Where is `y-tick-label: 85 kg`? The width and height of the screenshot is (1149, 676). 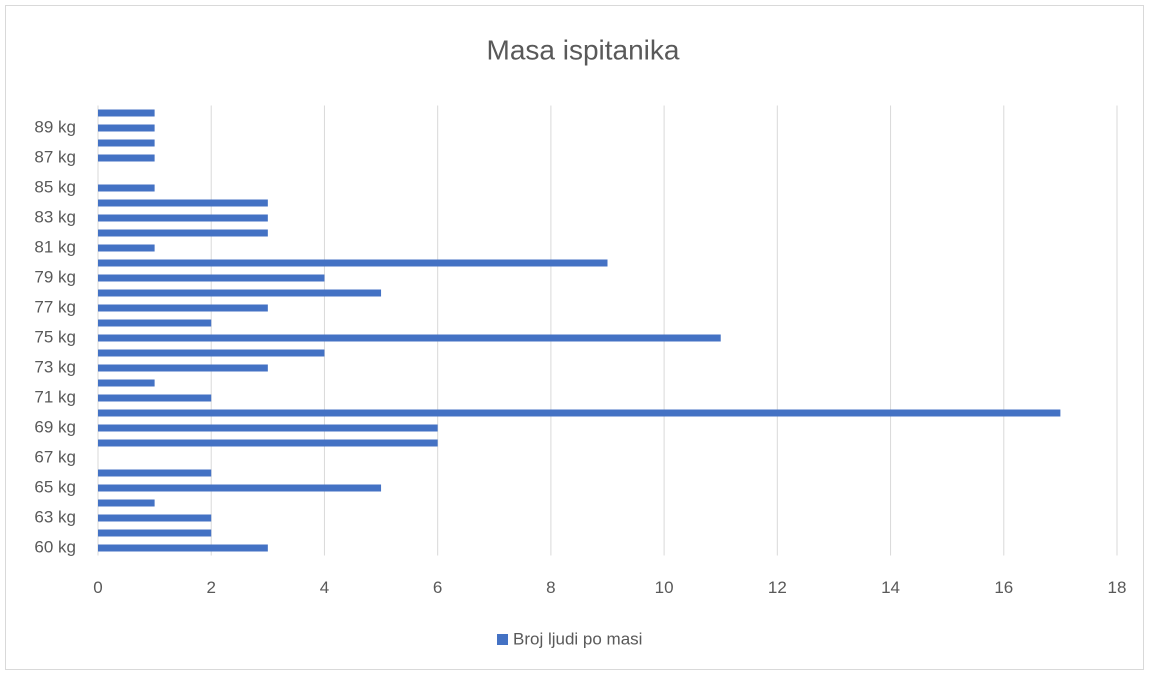
y-tick-label: 85 kg is located at coordinates (55, 186).